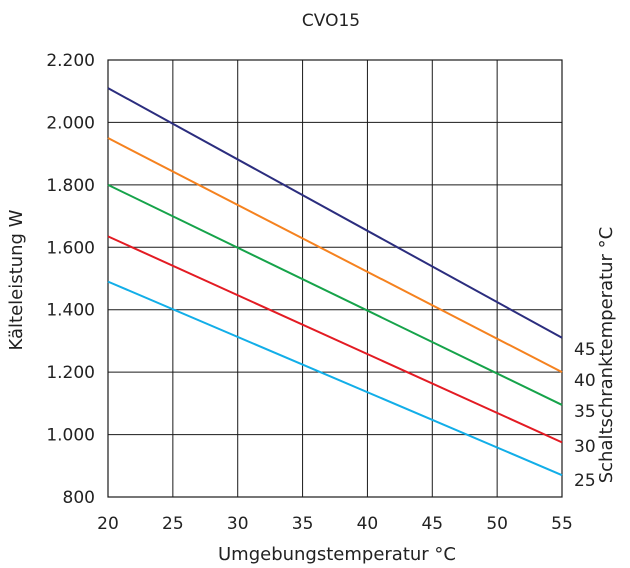 This screenshot has height=568, width=630. Describe the element at coordinates (70, 61) in the screenshot. I see `y-tick-label: 2.200` at that location.